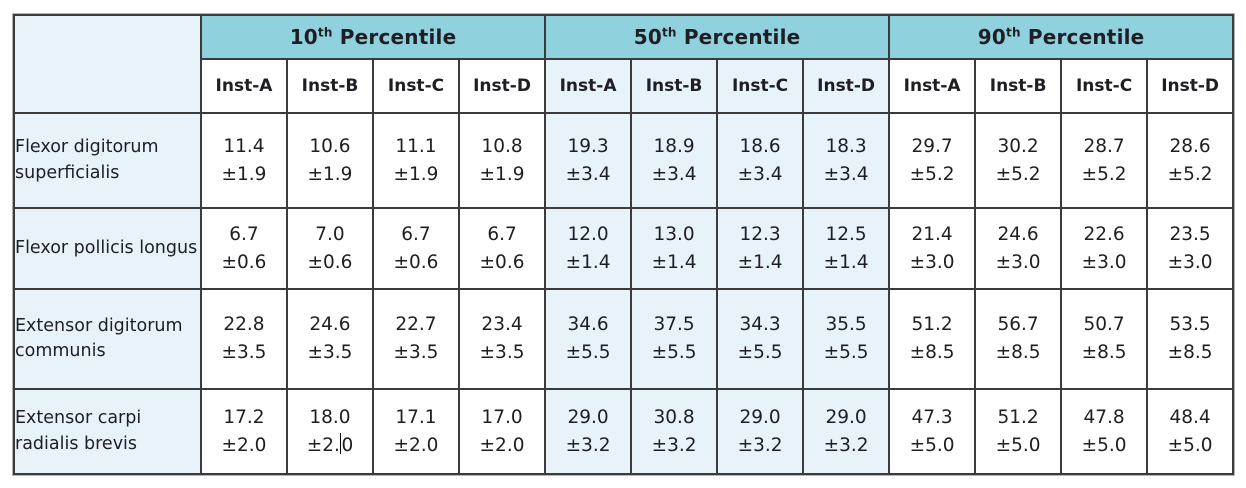  What do you see at coordinates (1104, 248) in the screenshot?
I see `data-cell: 22.6 ±3.0` at bounding box center [1104, 248].